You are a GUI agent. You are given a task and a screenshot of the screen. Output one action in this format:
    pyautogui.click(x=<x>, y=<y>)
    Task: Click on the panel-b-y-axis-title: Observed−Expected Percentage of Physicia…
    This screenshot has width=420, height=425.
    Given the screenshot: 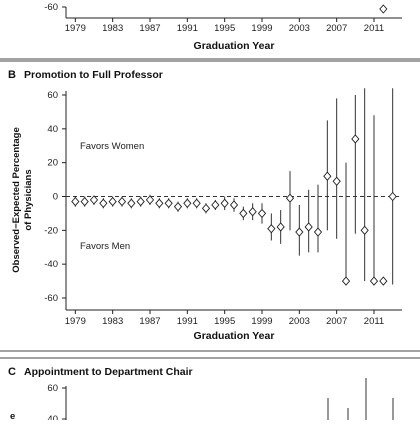 What is the action you would take?
    pyautogui.click(x=22, y=199)
    